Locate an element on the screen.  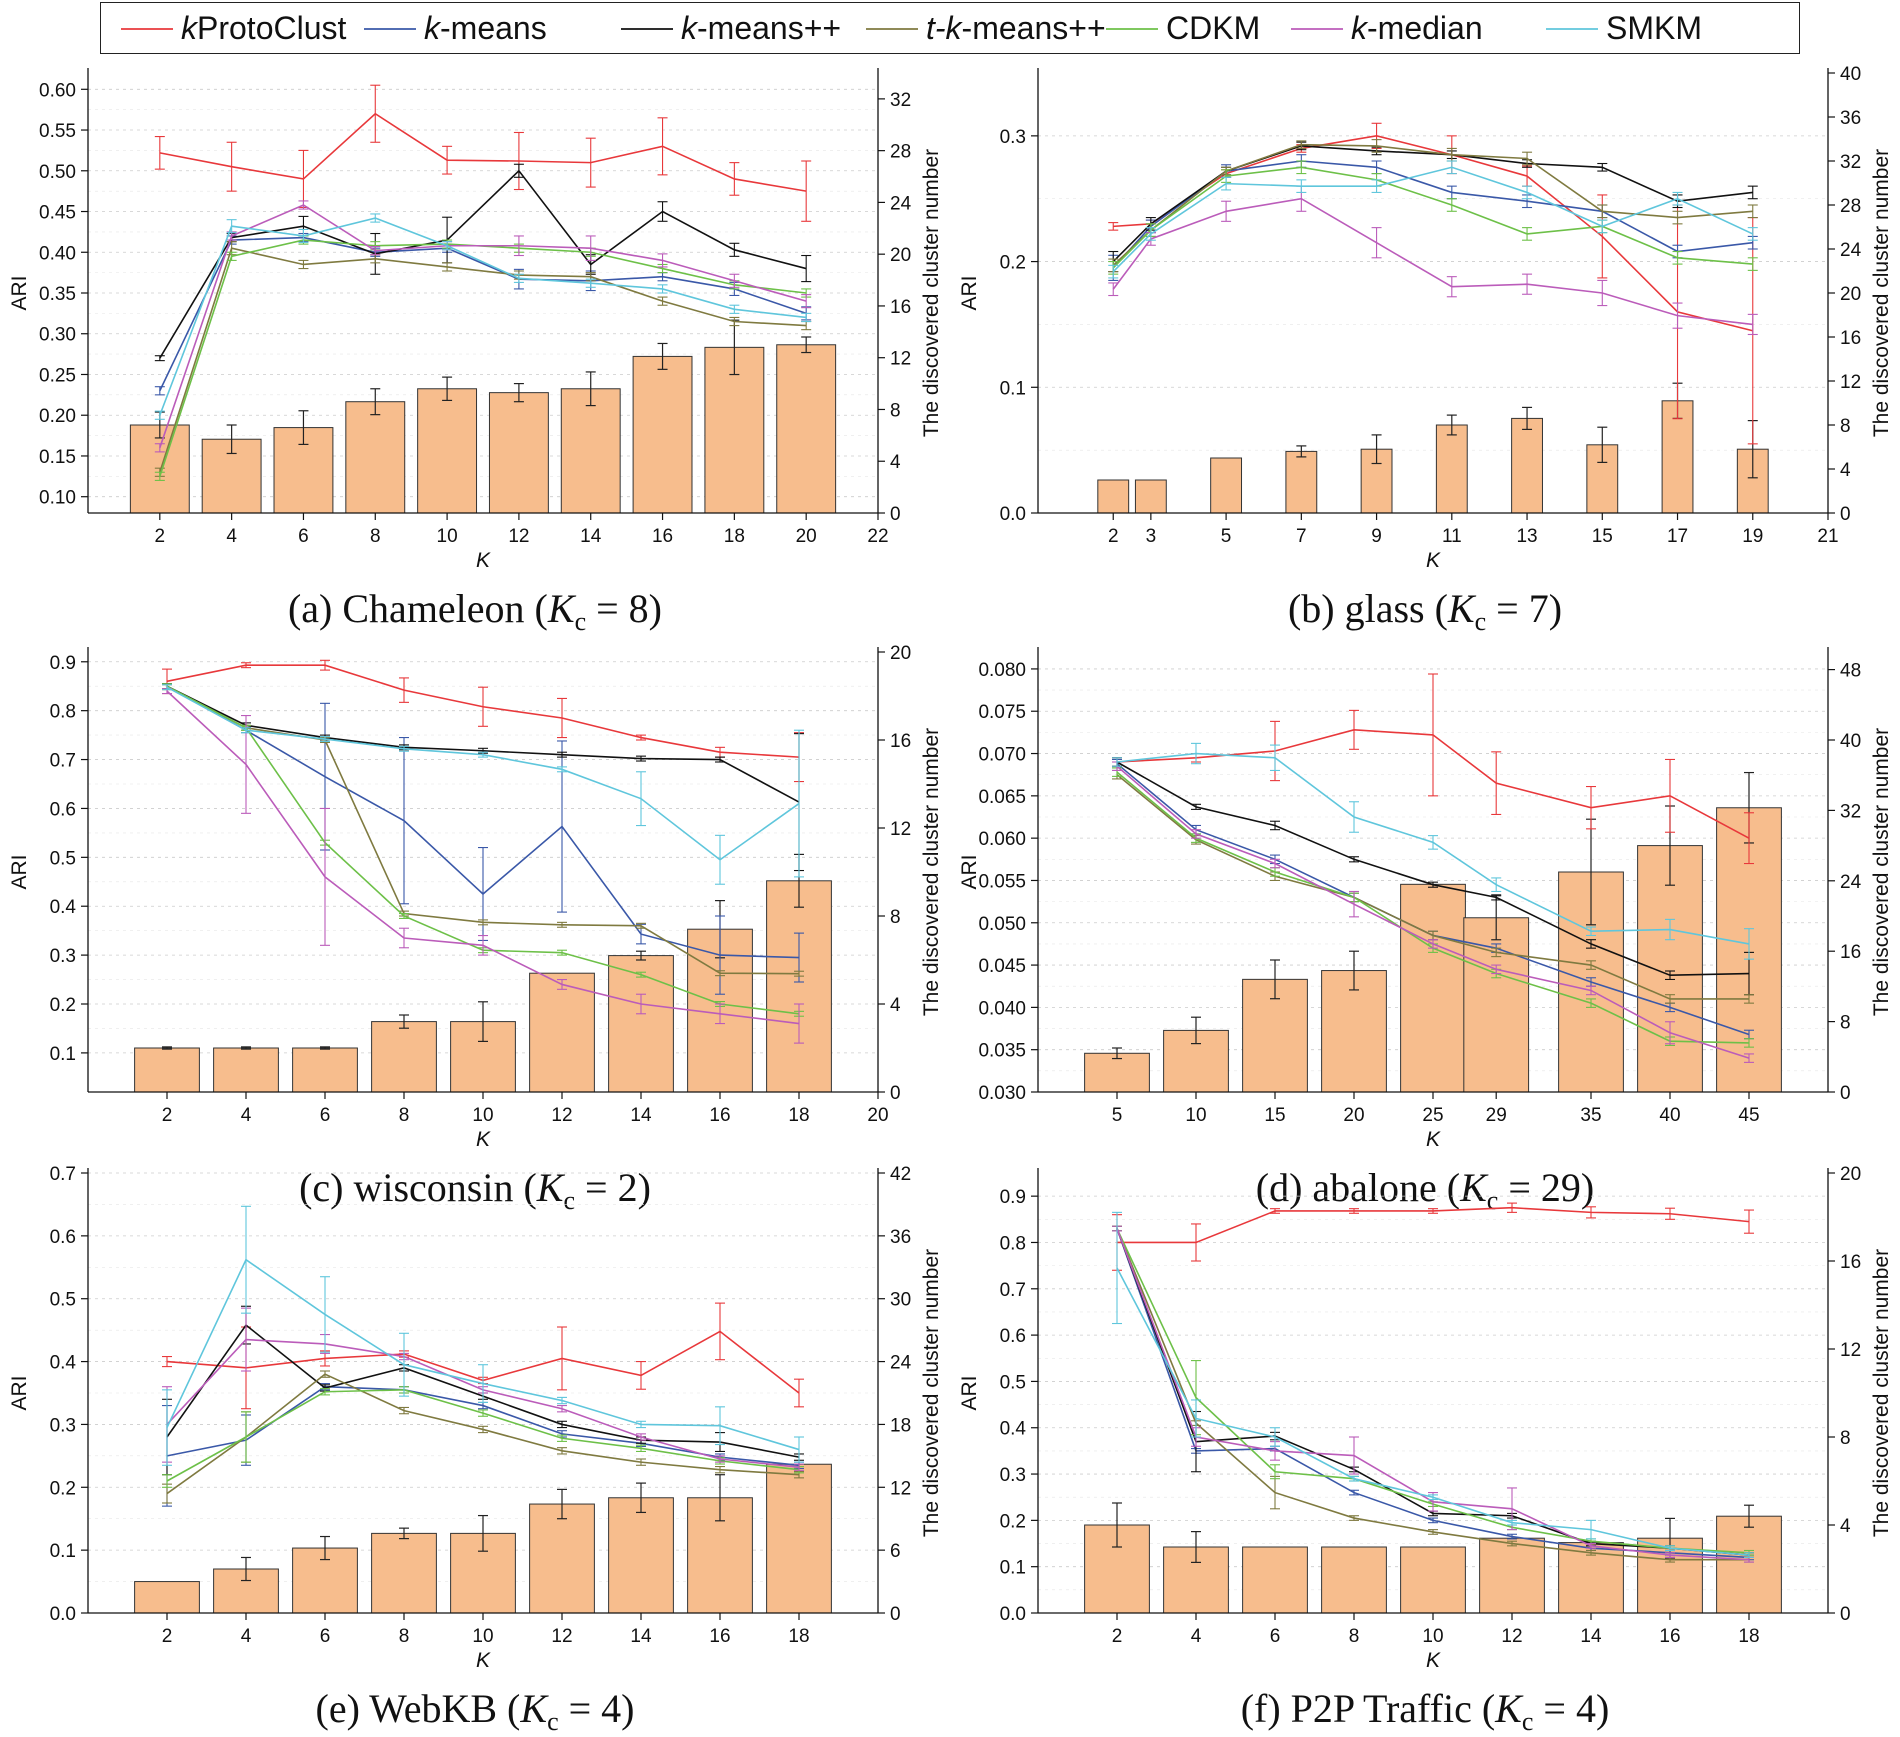
y-tick-label: 0.3 is located at coordinates (1013, 1475).